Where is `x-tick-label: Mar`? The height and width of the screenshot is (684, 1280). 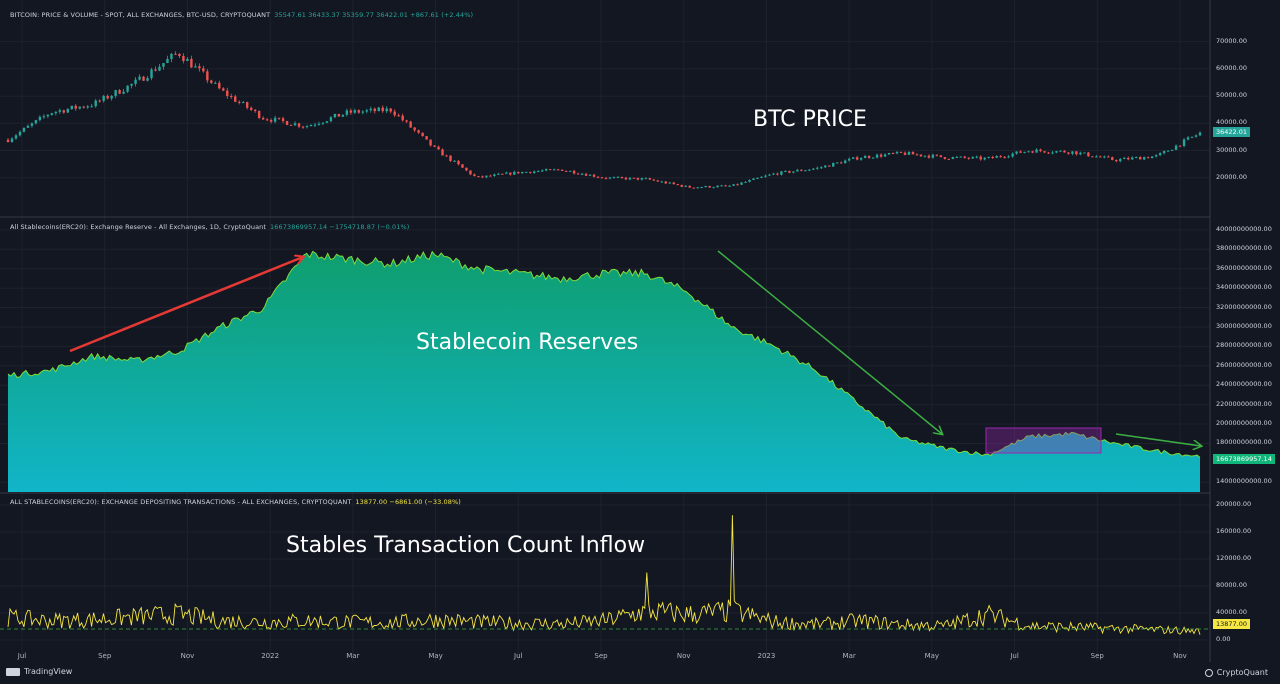 x-tick-label: Mar is located at coordinates (353, 656).